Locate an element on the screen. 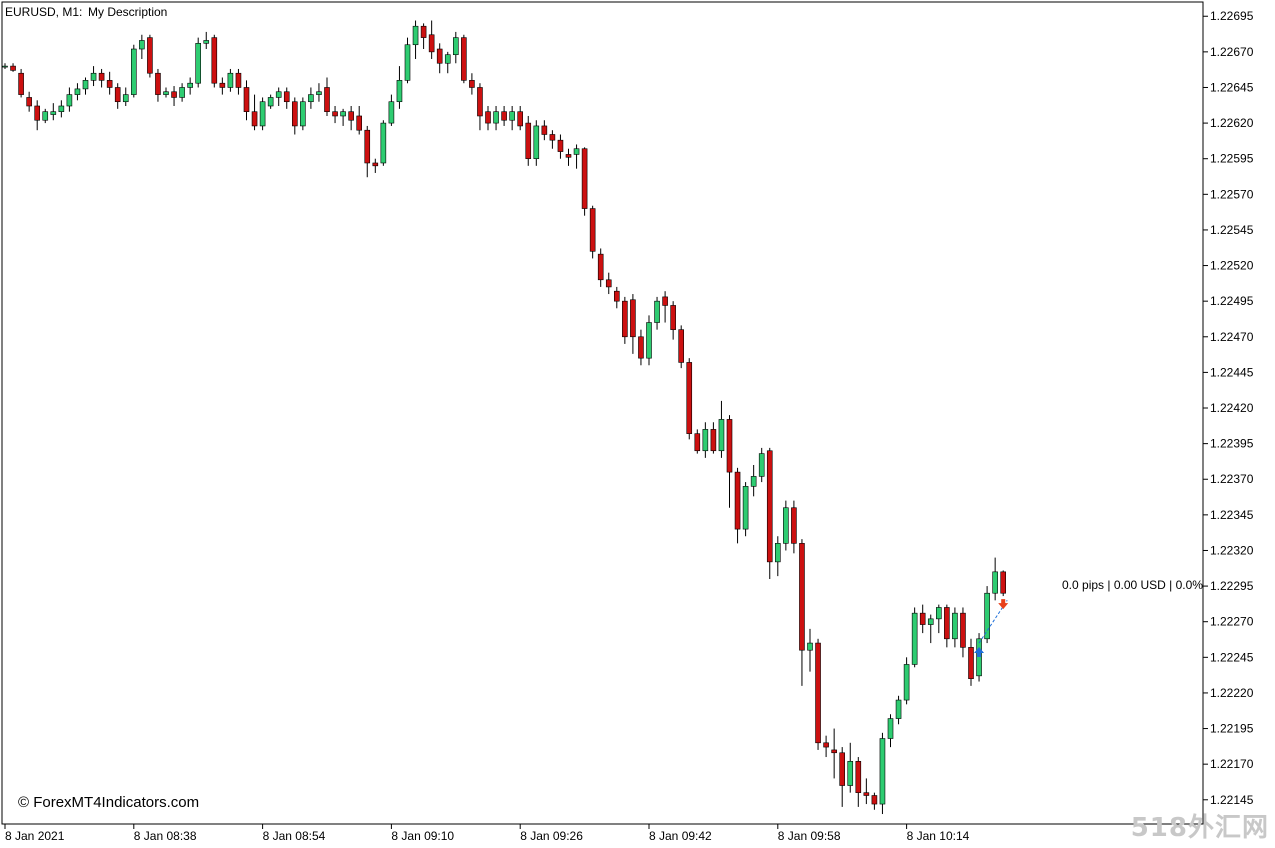  price-tick-label: 1.22670 is located at coordinates (1232, 52).